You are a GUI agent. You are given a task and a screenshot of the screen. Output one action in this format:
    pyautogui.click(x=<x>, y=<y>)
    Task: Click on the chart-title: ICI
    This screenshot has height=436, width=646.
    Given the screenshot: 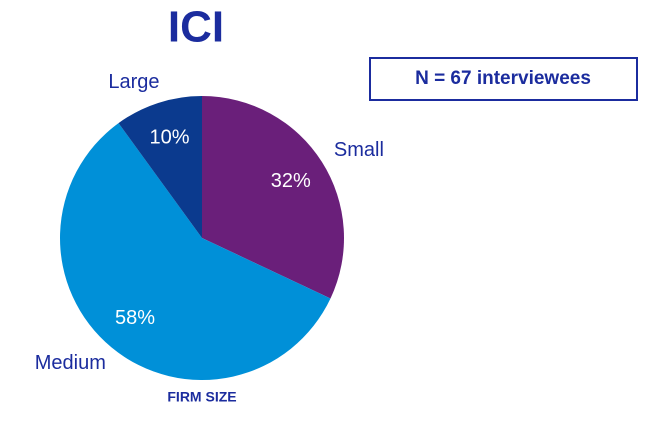 What is the action you would take?
    pyautogui.click(x=196, y=27)
    